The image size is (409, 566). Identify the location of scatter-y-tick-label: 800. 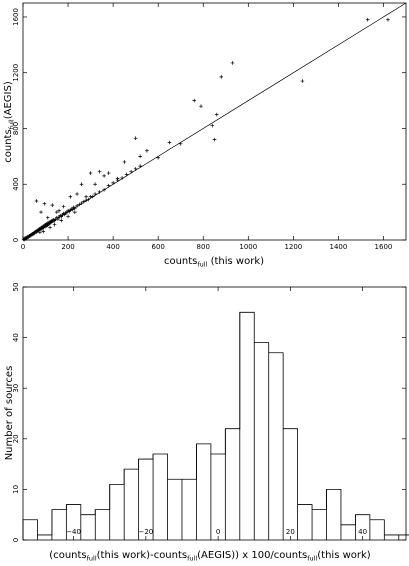
(16, 128).